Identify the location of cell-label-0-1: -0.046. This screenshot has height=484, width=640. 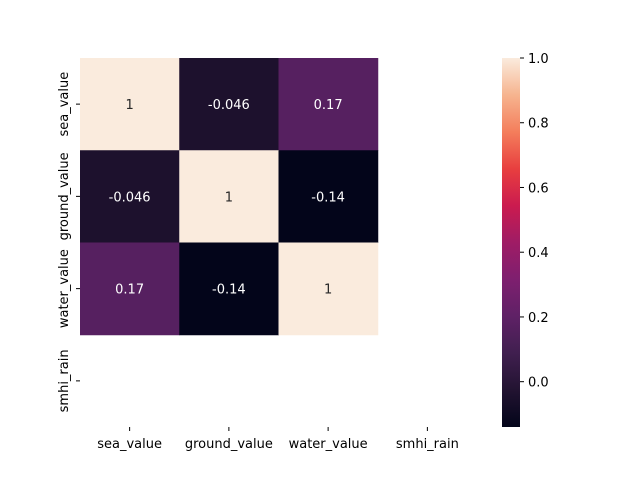
(229, 105).